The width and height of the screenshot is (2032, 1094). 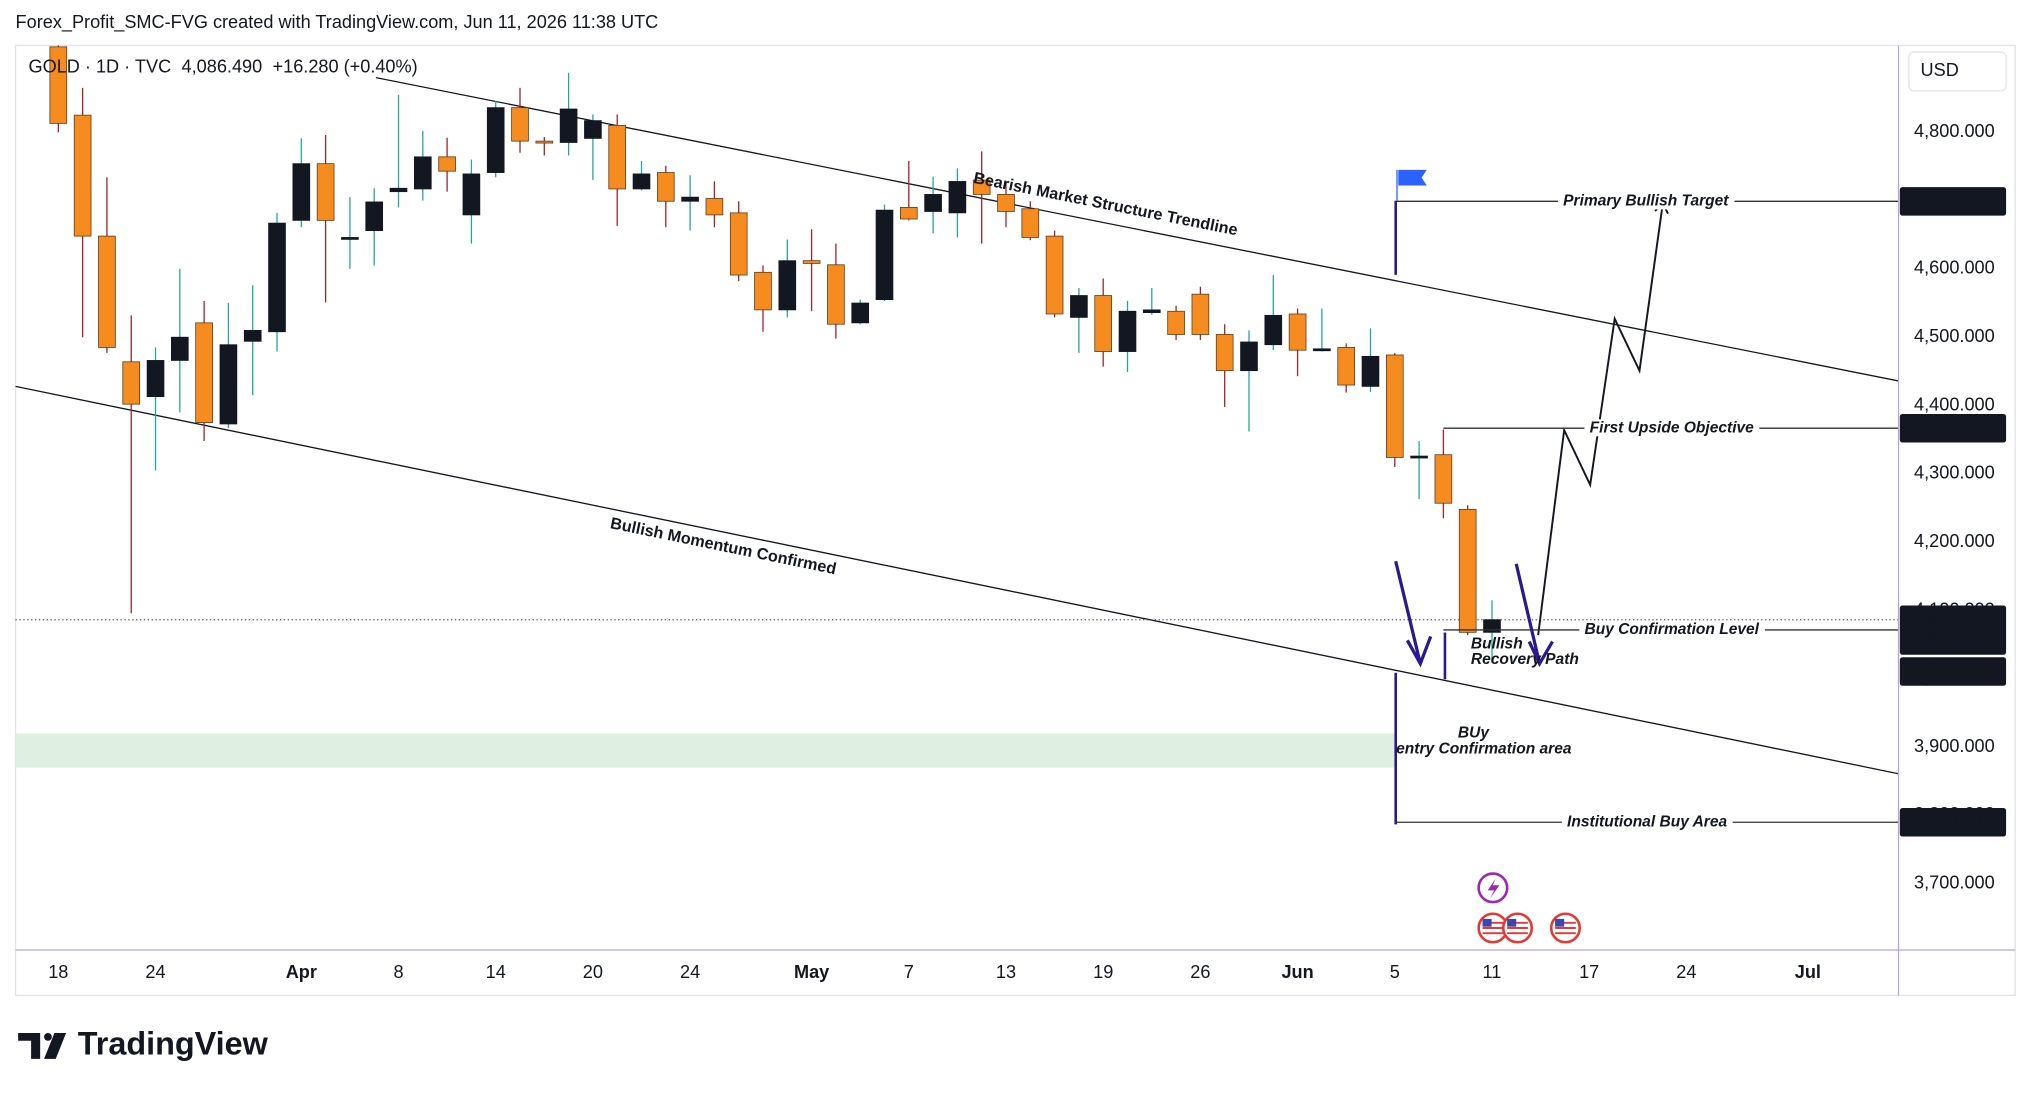 I want to click on annotation: BUy, so click(x=1474, y=733).